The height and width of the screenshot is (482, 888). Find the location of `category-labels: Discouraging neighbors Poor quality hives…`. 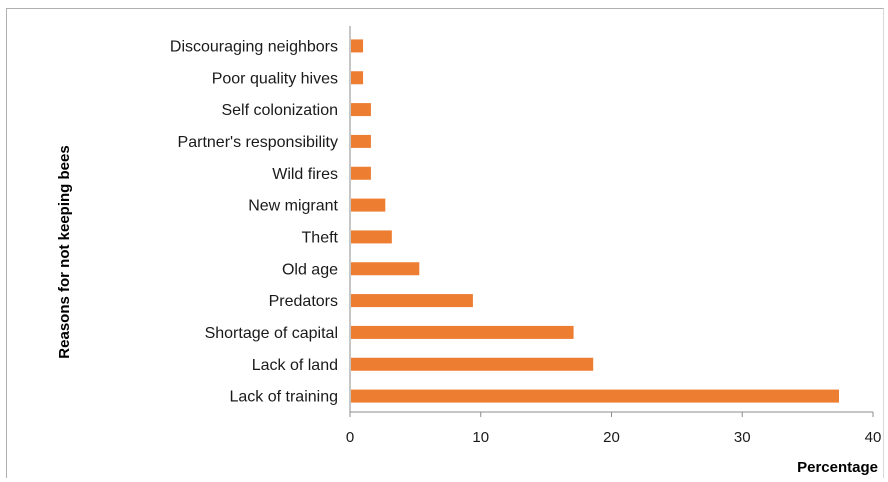

category-labels: Discouraging neighbors Poor quality hives… is located at coordinates (254, 221).